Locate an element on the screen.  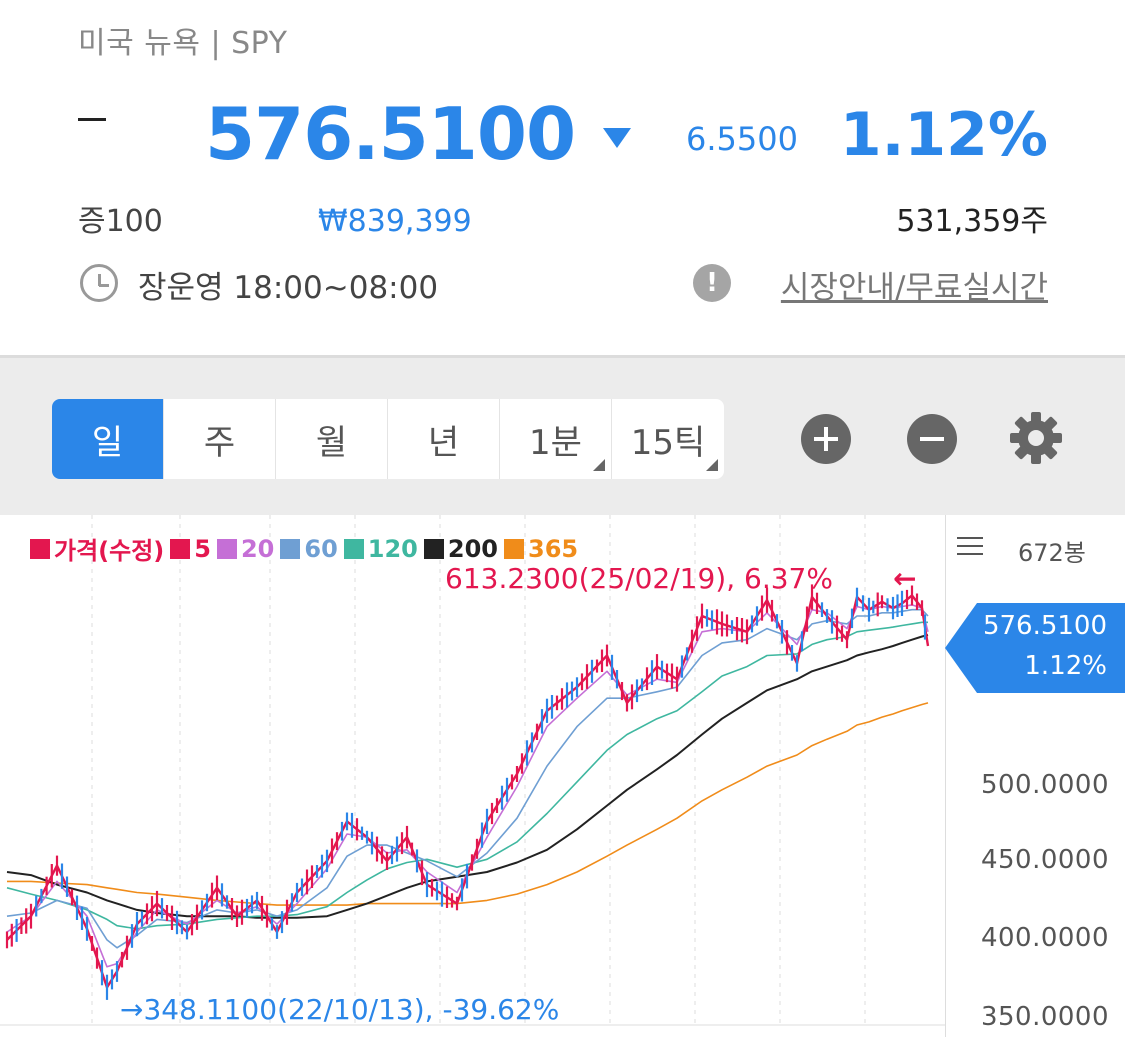
current-price-label: 576.5100 is located at coordinates (1044, 626).